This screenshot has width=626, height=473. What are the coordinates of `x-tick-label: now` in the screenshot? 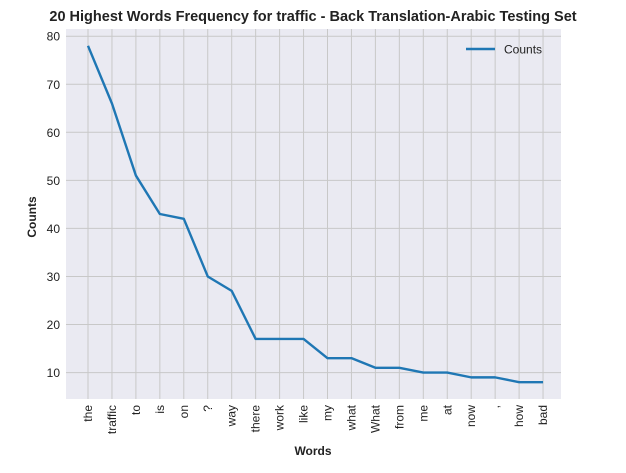 It's located at (471, 416).